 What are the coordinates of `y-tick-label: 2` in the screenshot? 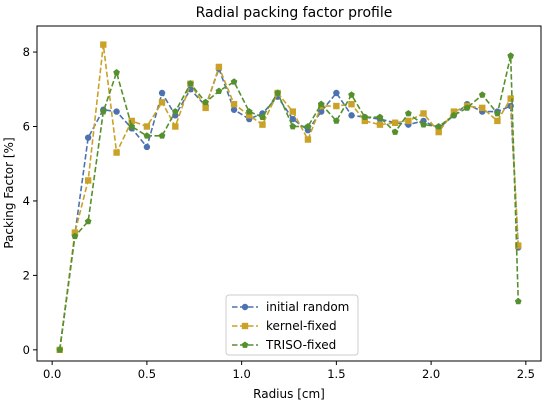 It's located at (26, 275).